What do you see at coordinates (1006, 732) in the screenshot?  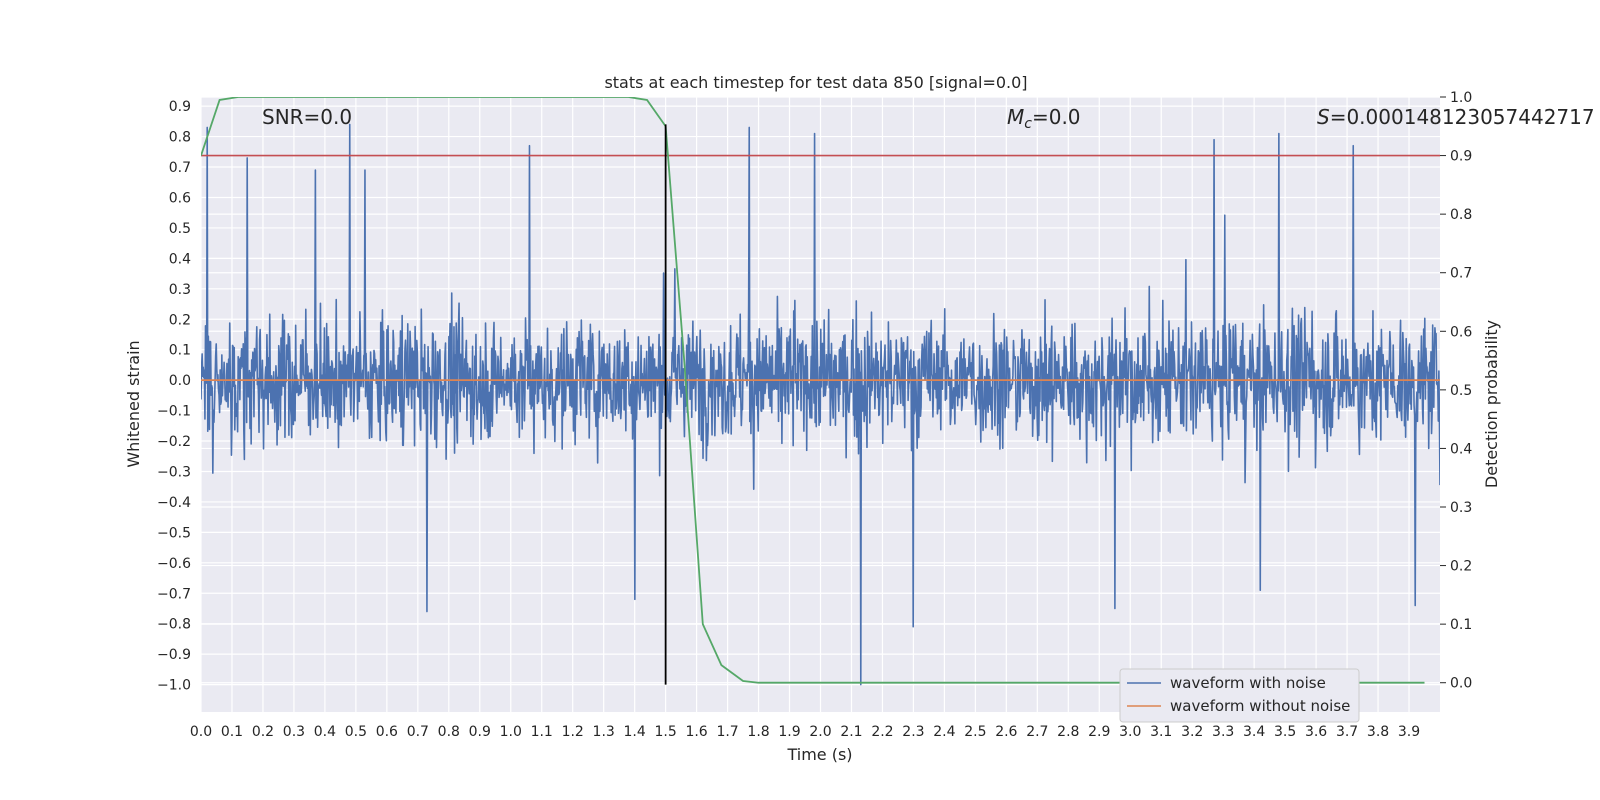 I see `x-tick-label: 2.6` at bounding box center [1006, 732].